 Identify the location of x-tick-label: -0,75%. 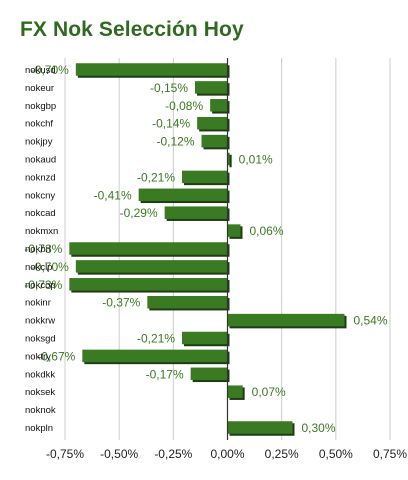
(65, 454).